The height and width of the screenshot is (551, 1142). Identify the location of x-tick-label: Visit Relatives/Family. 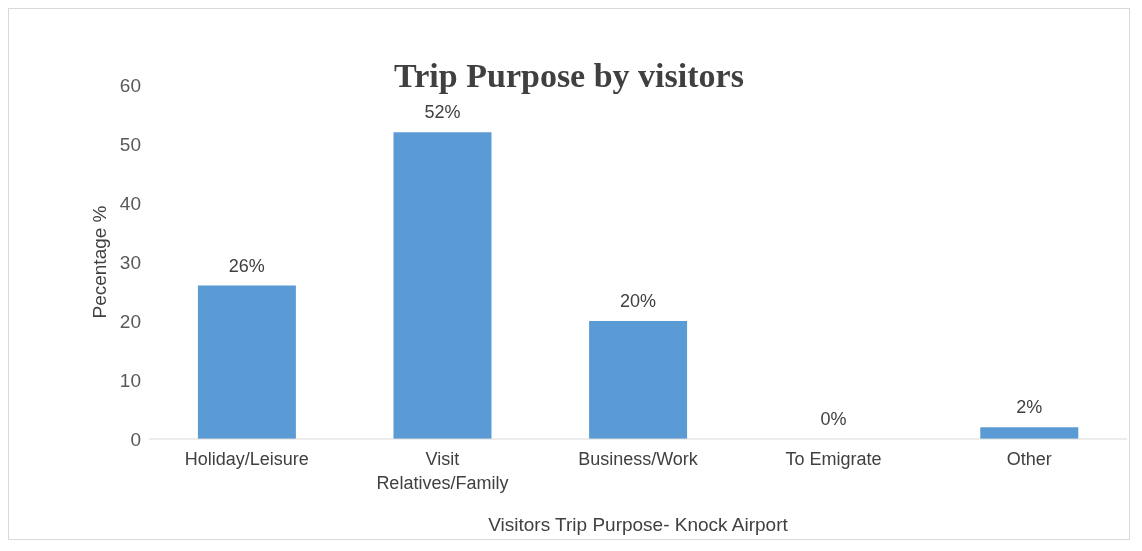
(442, 471).